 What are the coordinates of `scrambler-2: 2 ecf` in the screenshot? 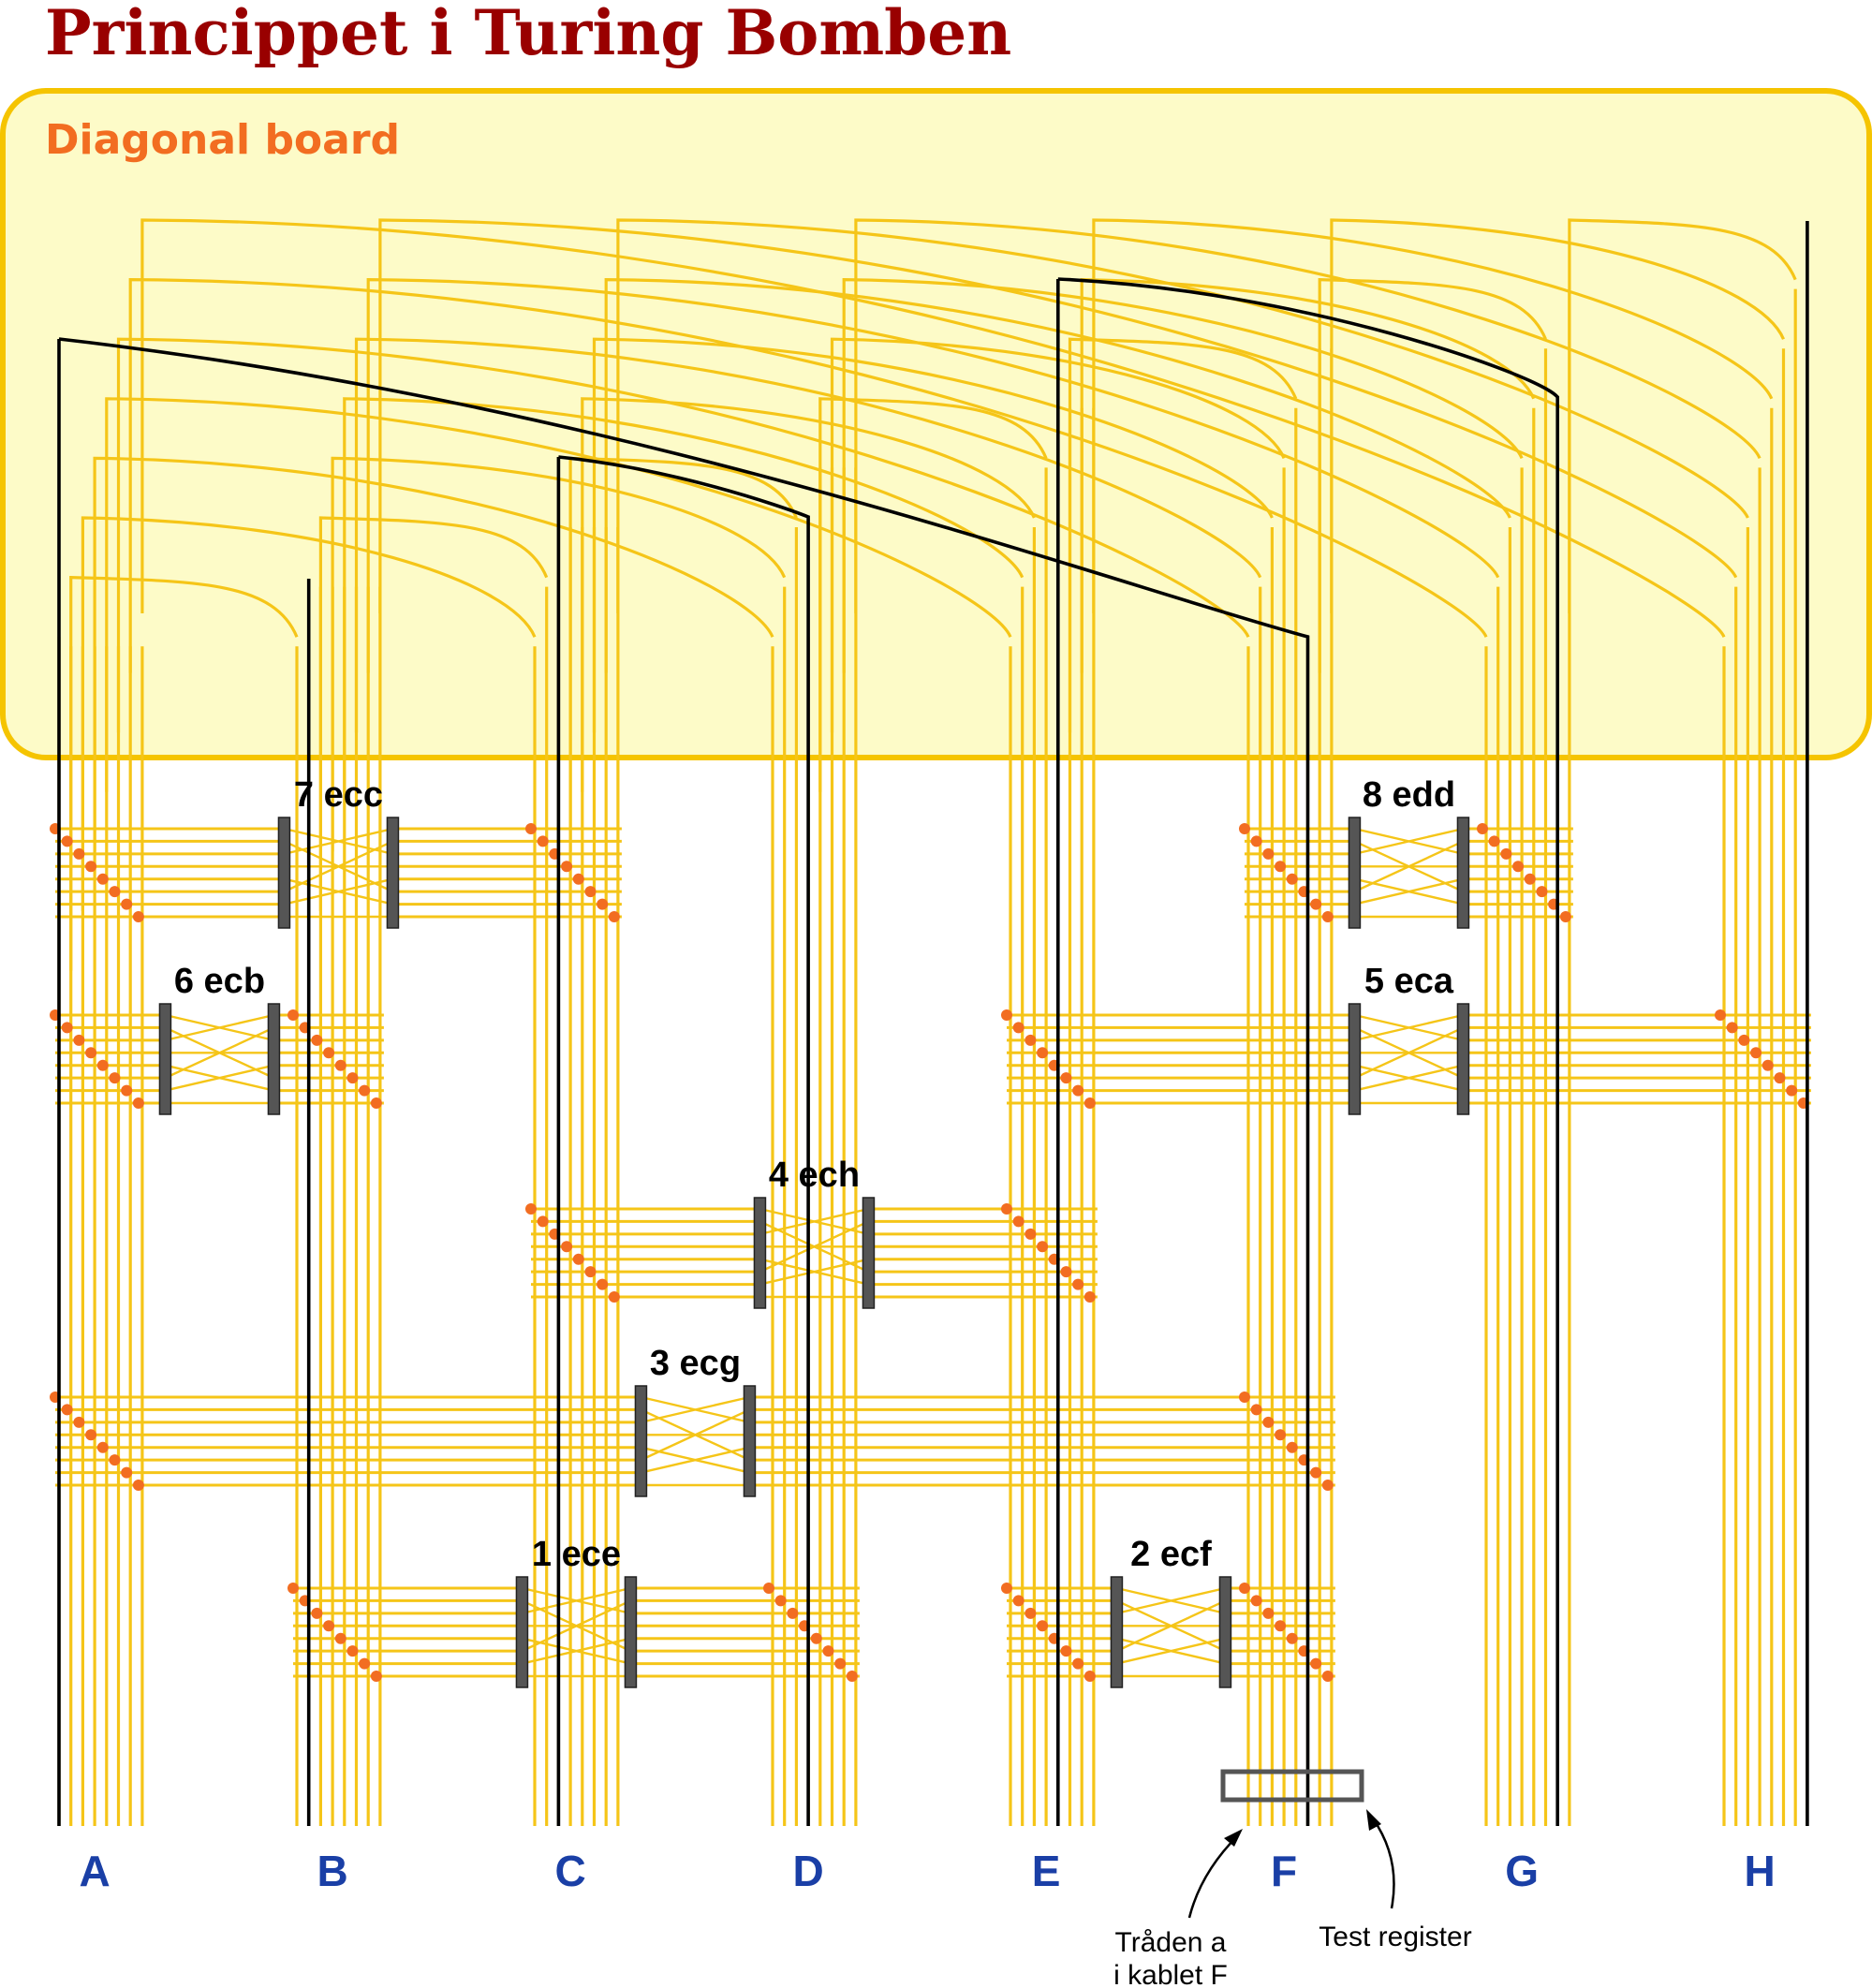 It's located at (1168, 1611).